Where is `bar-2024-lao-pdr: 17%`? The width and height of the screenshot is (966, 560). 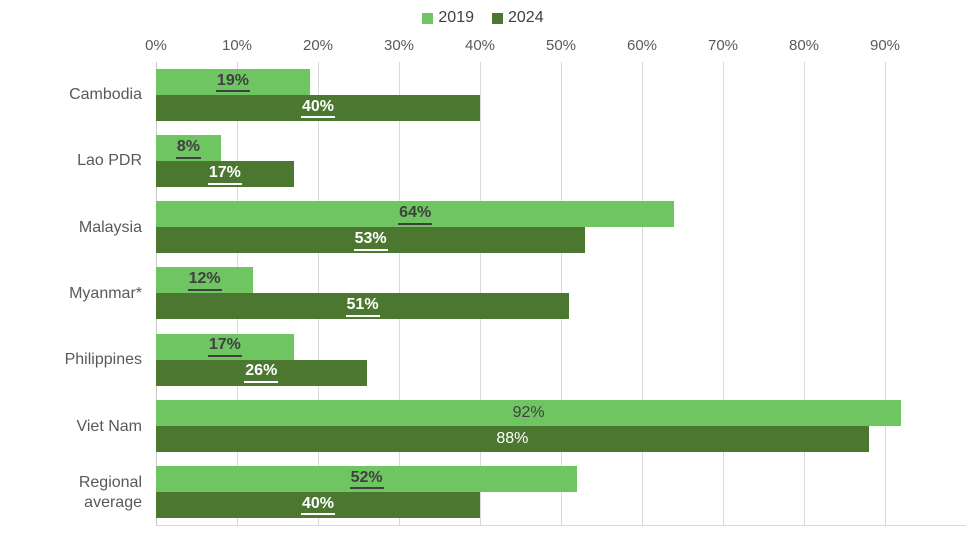 bar-2024-lao-pdr: 17% is located at coordinates (225, 174).